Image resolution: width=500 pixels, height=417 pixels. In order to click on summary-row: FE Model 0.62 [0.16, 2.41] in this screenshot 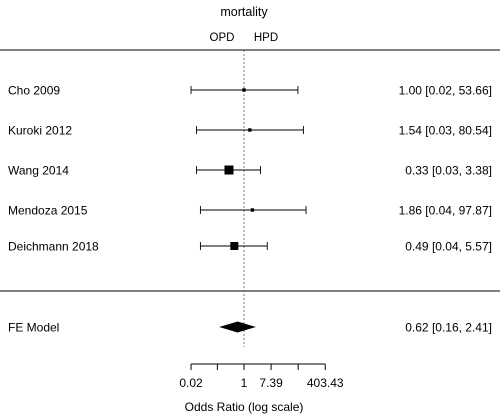, I will do `click(250, 328)`.